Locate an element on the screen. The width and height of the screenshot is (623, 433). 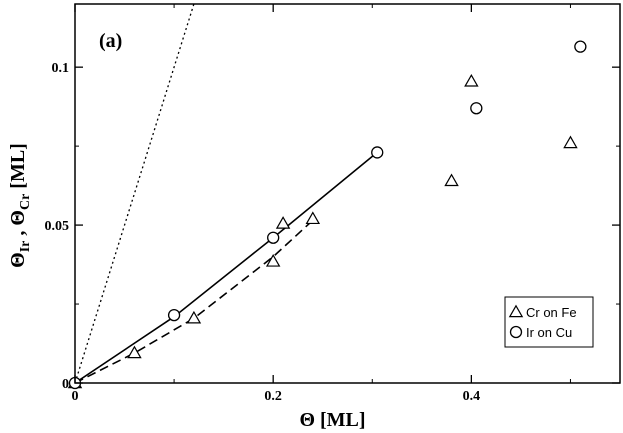
x-tick-label: 0 is located at coordinates (75, 396).